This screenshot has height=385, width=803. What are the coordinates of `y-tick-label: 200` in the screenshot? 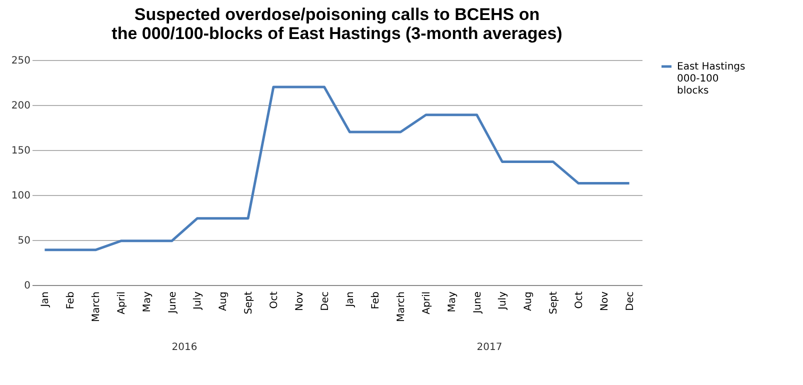 It's located at (20, 106).